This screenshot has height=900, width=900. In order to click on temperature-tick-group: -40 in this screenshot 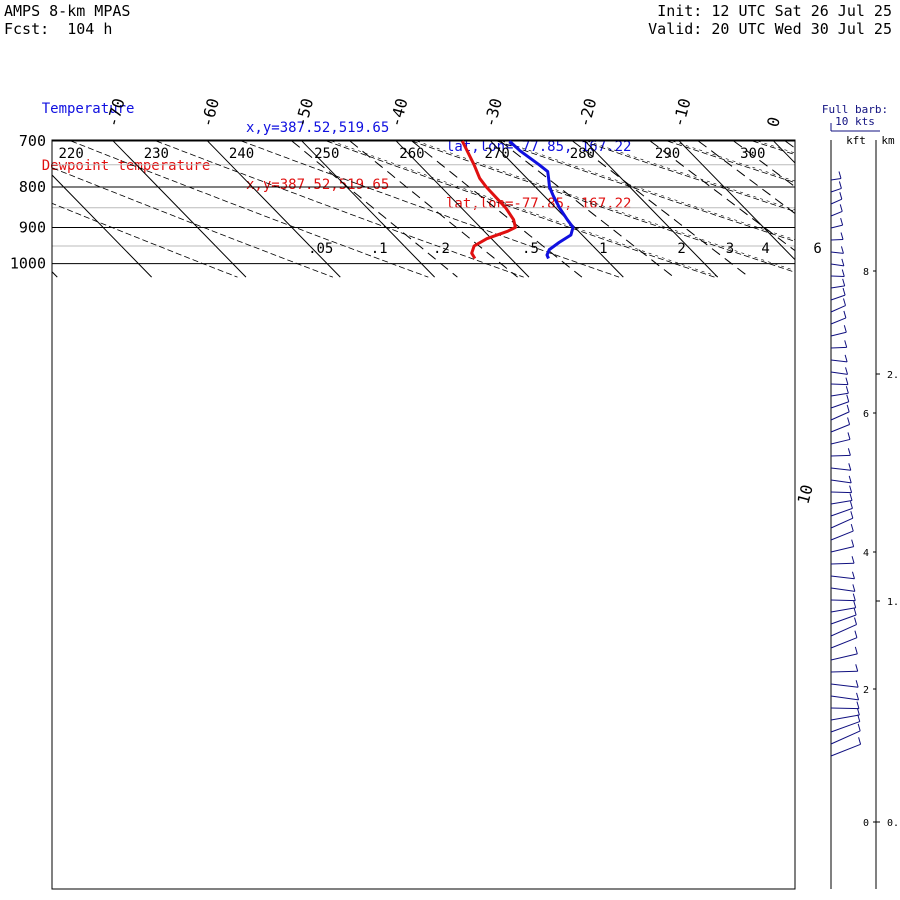, I will do `click(399, 112)`.